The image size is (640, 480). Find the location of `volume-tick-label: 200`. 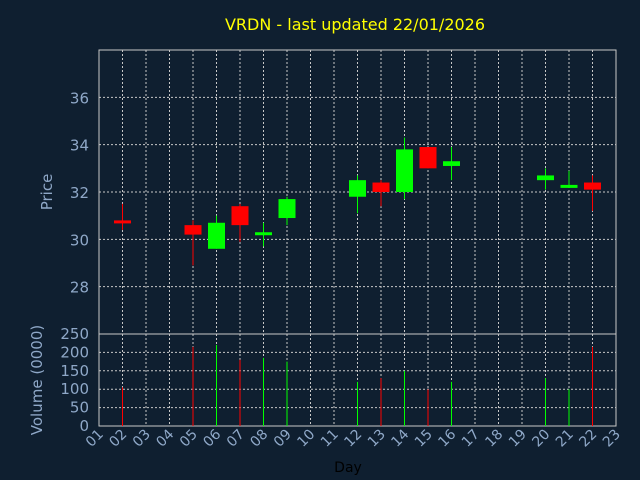

volume-tick-label: 200 is located at coordinates (74, 352).